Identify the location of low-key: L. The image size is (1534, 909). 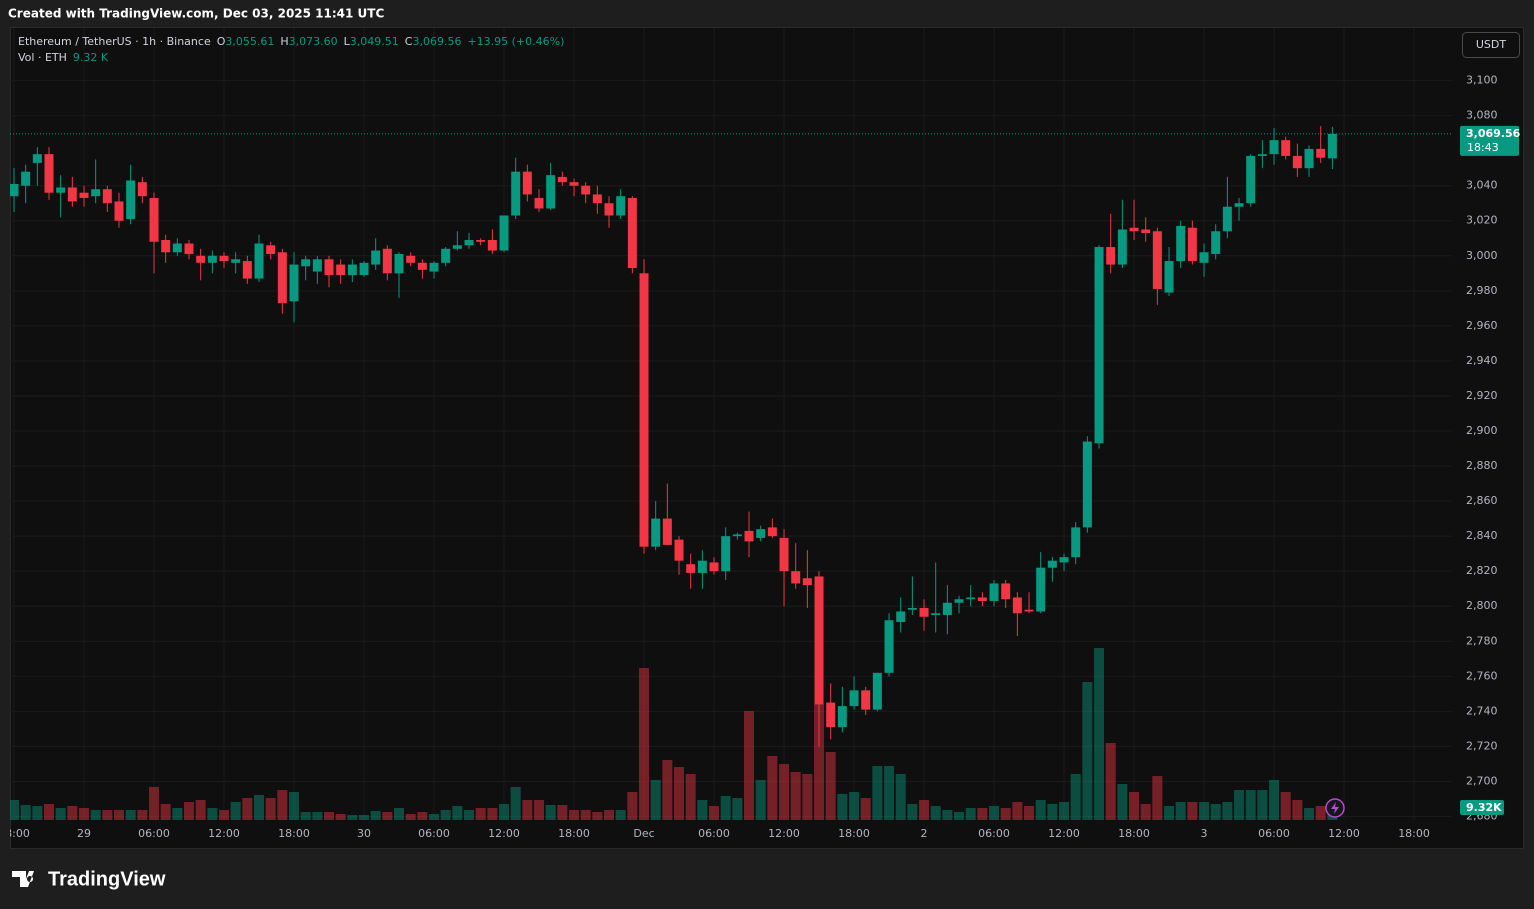
(346, 41).